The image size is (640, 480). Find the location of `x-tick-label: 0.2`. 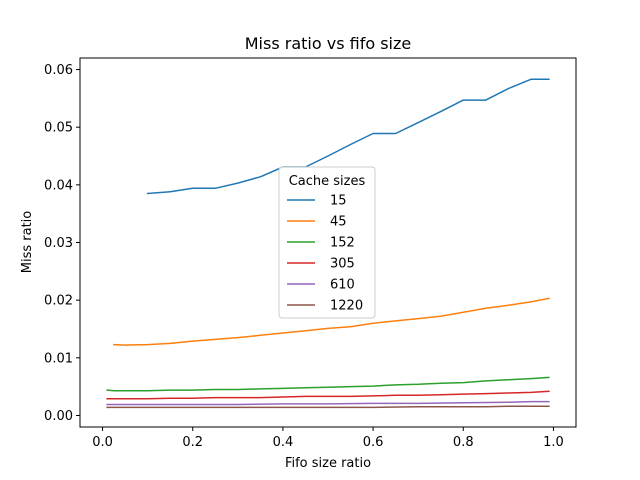

x-tick-label: 0.2 is located at coordinates (192, 442).